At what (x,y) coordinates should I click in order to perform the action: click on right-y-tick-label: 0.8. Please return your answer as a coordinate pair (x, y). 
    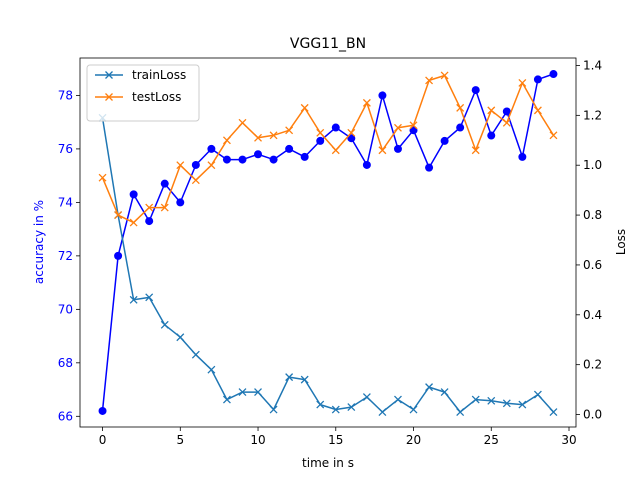
    Looking at the image, I should click on (592, 215).